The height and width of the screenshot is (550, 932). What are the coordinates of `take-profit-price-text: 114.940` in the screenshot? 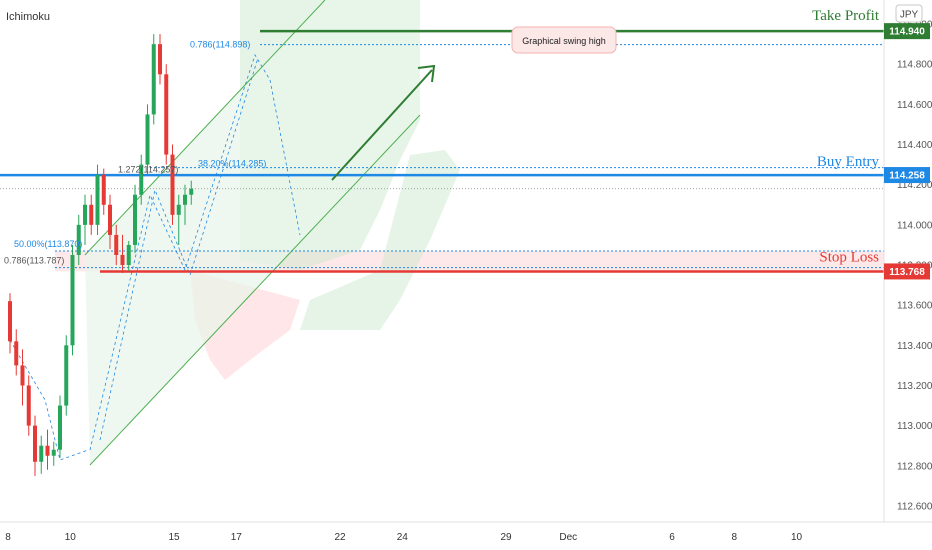 It's located at (907, 32).